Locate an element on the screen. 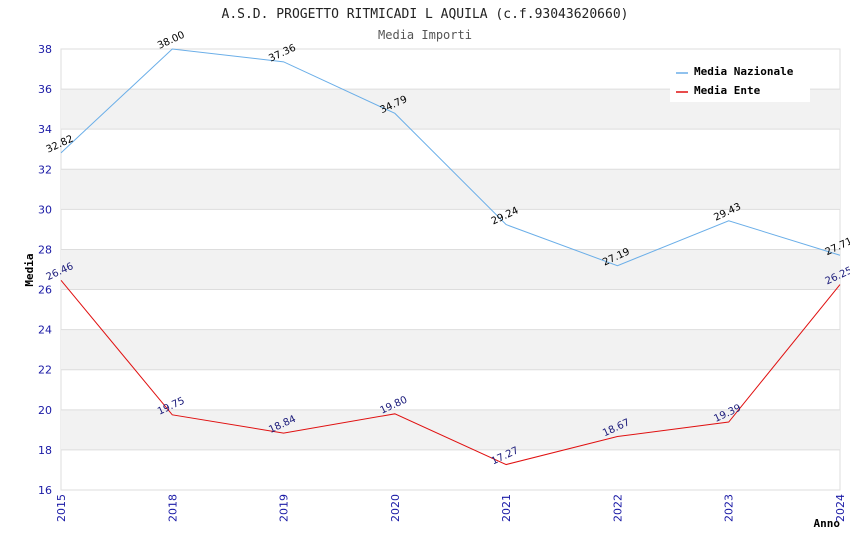 Image resolution: width=850 pixels, height=550 pixels. y-tick-label: 20 is located at coordinates (45, 410).